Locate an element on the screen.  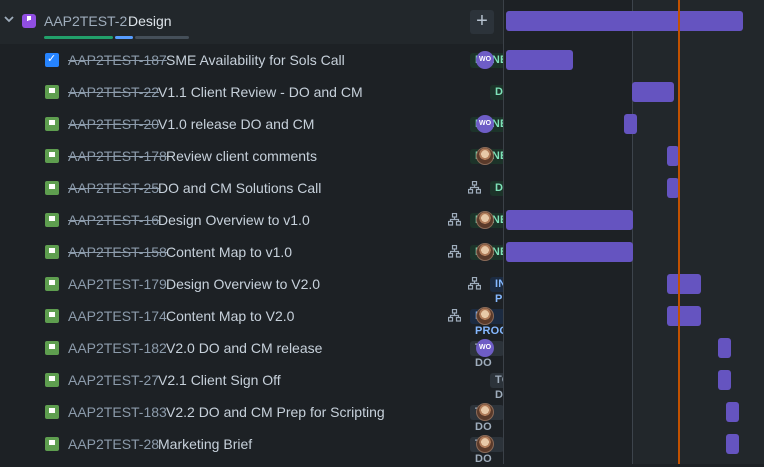
issue-summary: SME Availability for Sols Call is located at coordinates (255, 60).